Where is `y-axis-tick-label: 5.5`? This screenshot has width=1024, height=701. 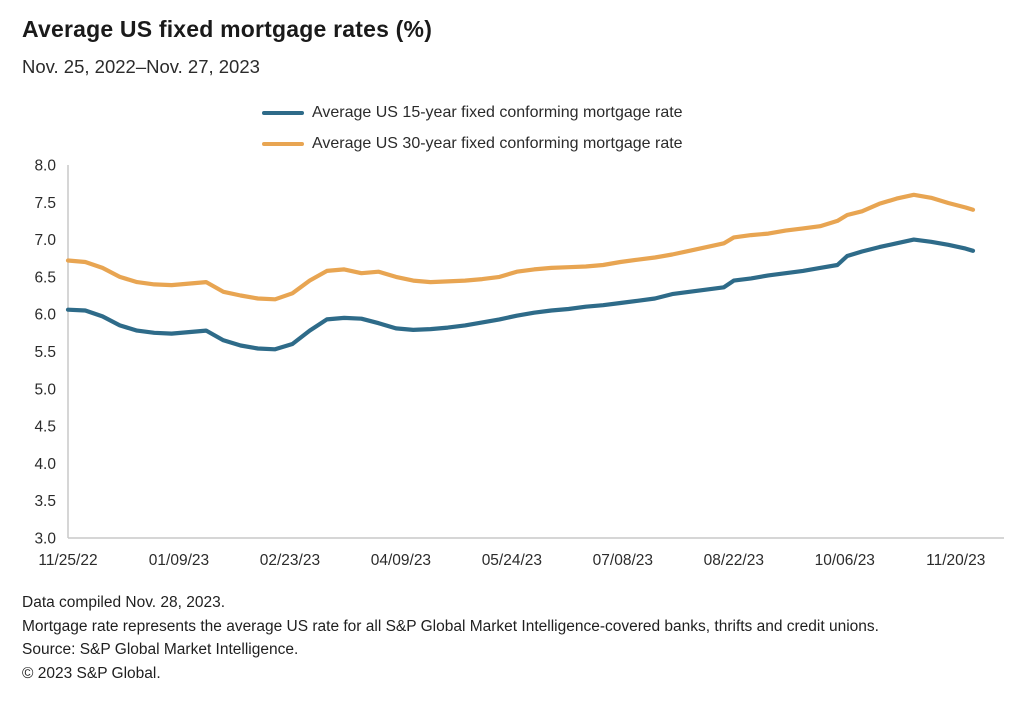 y-axis-tick-label: 5.5 is located at coordinates (45, 352).